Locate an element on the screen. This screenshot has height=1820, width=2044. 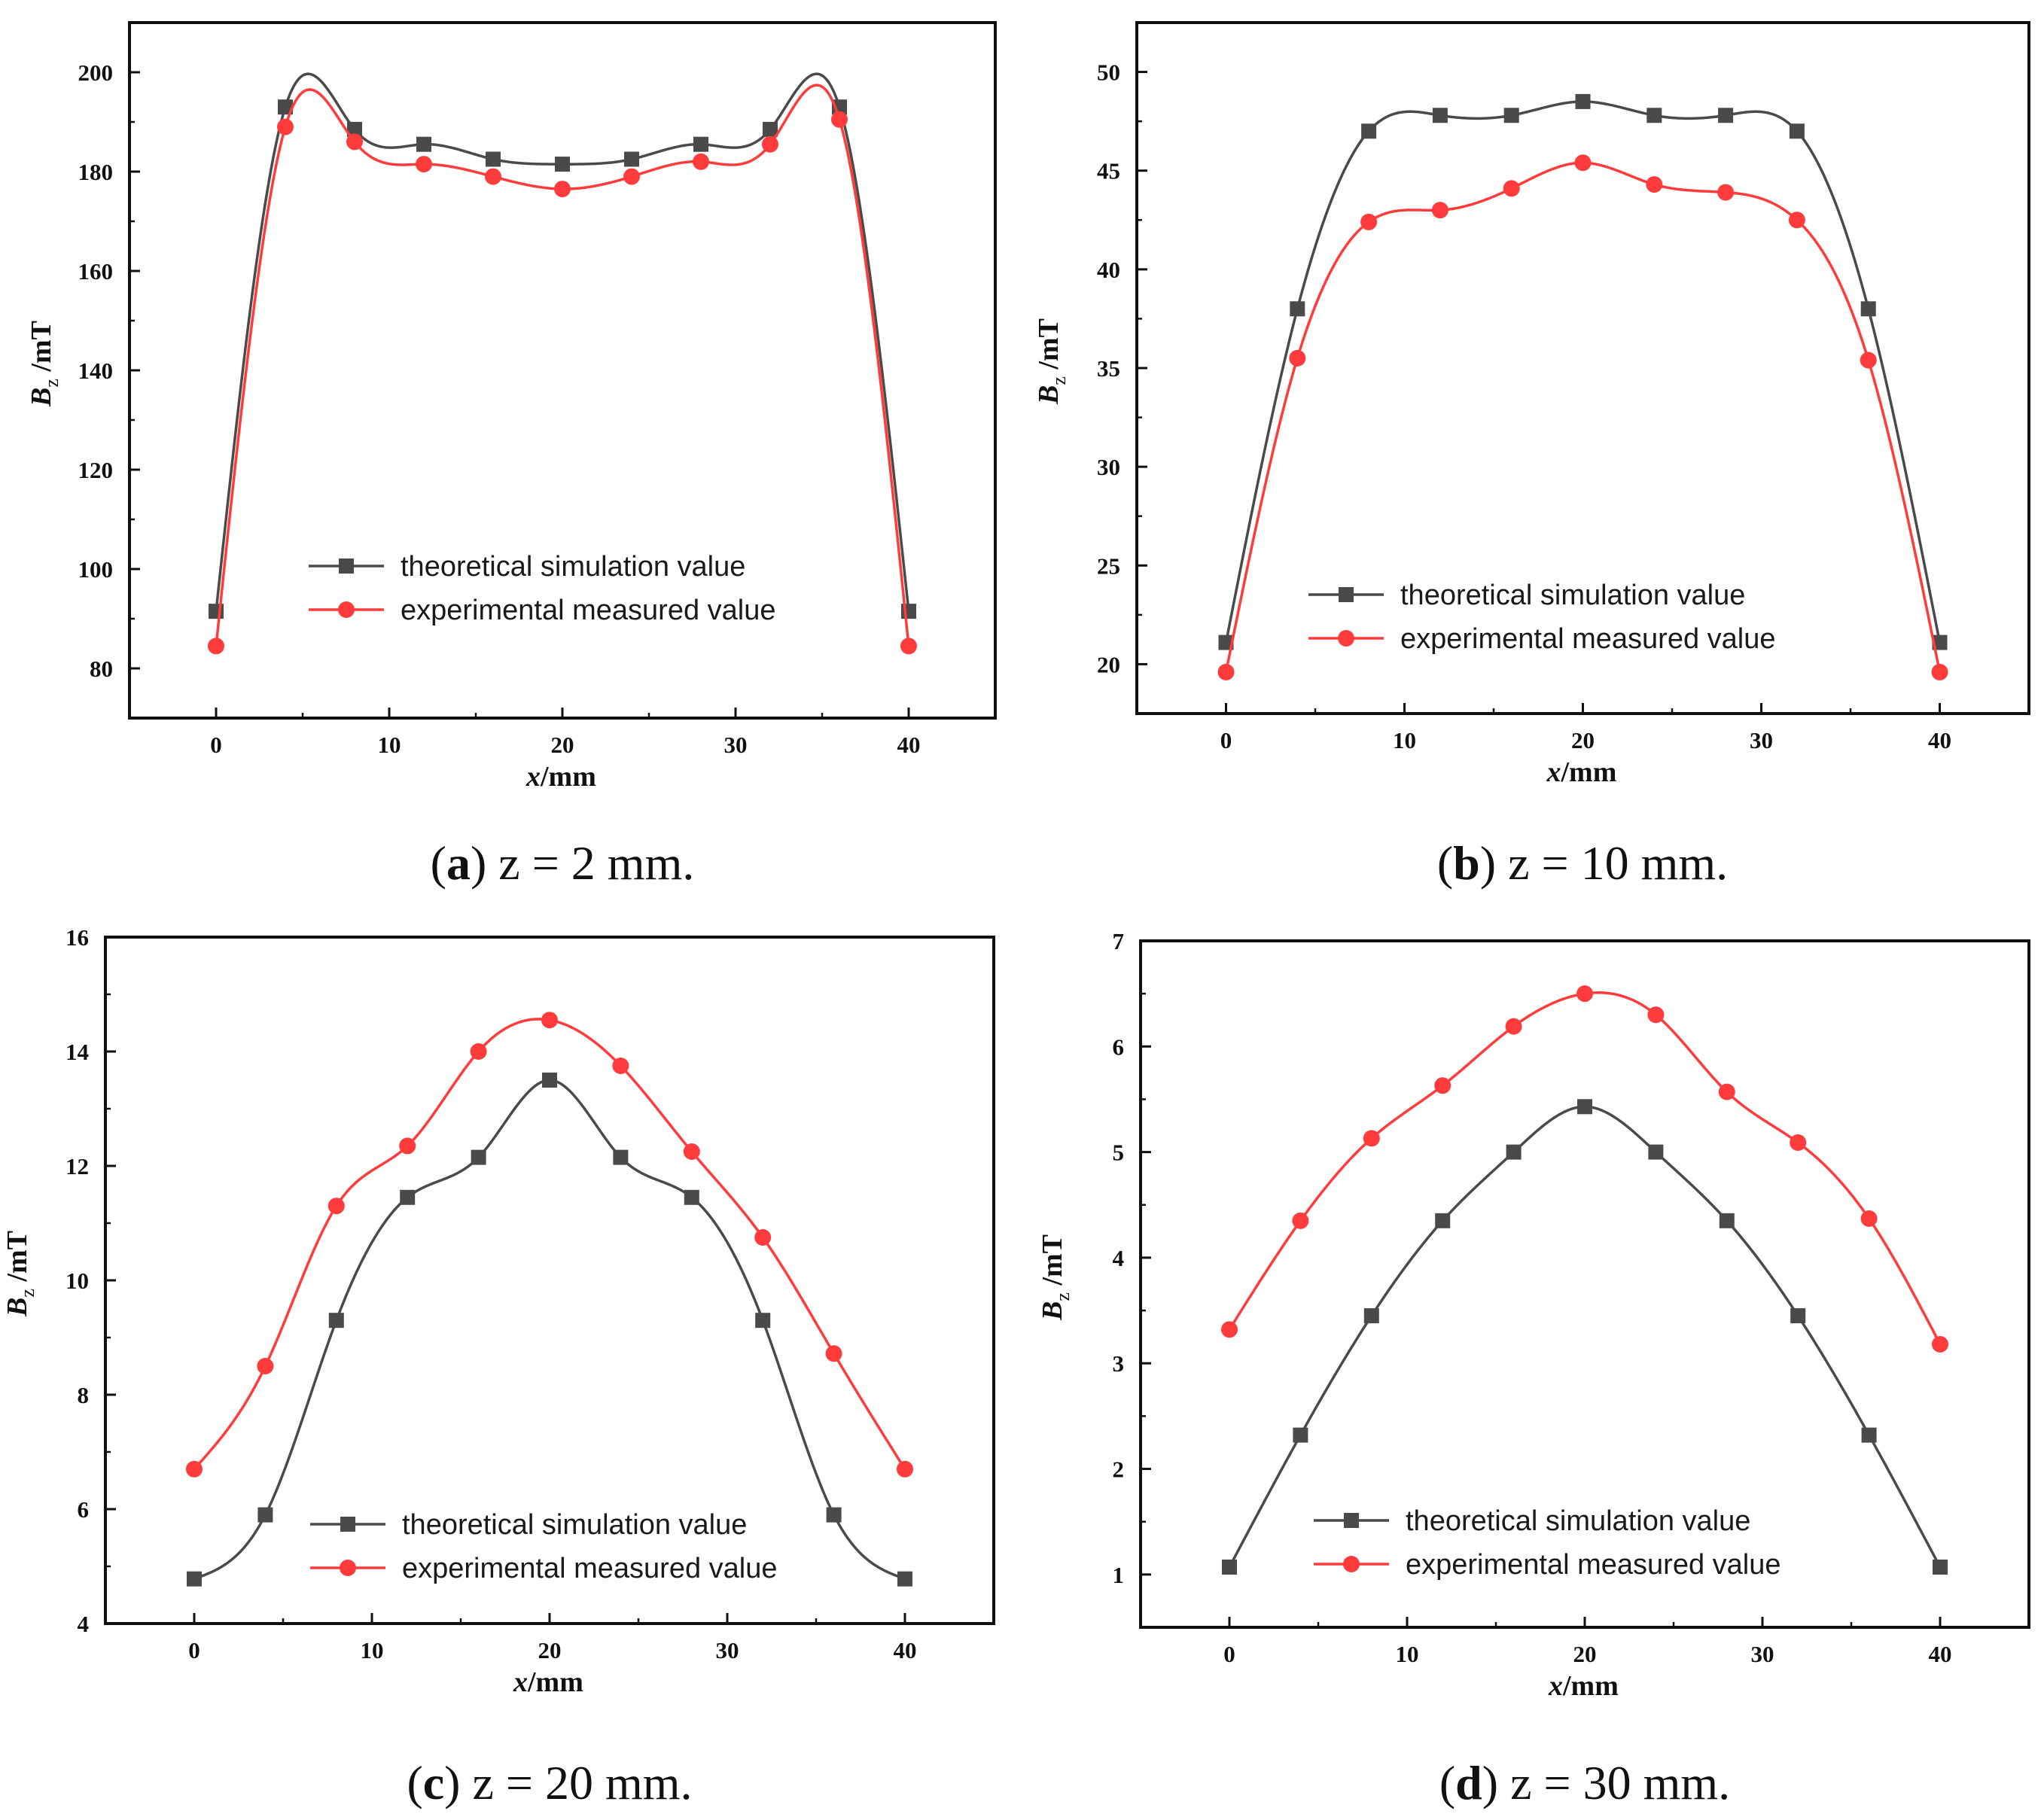
legend-marker-circle is located at coordinates (347, 609).